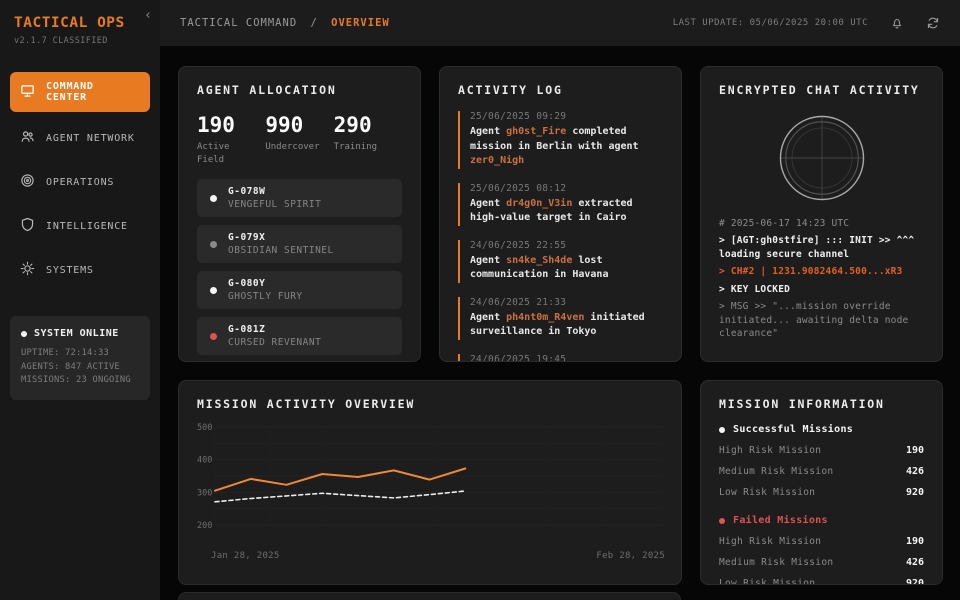 This screenshot has height=600, width=960. I want to click on svg-text: 500, so click(204, 428).